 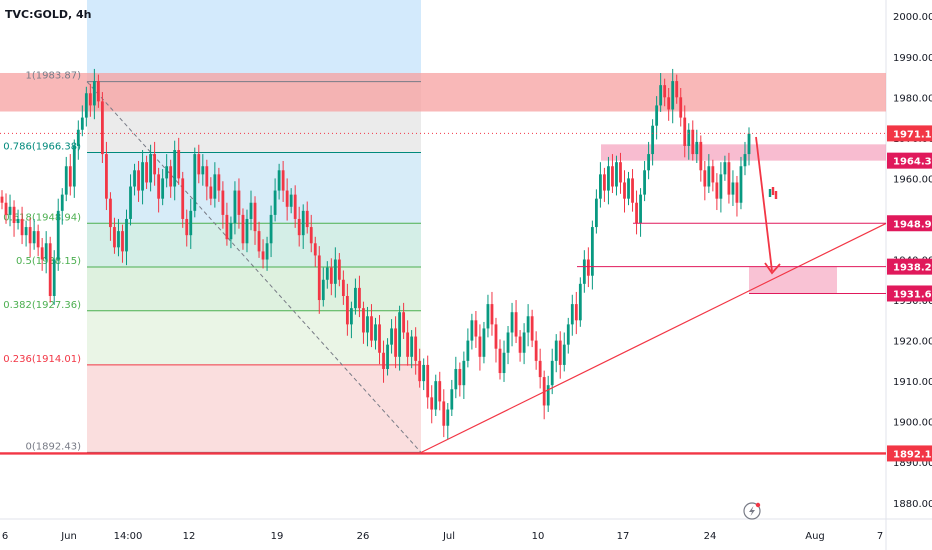 What do you see at coordinates (912, 179) in the screenshot?
I see `price-tick-label: 1960.00` at bounding box center [912, 179].